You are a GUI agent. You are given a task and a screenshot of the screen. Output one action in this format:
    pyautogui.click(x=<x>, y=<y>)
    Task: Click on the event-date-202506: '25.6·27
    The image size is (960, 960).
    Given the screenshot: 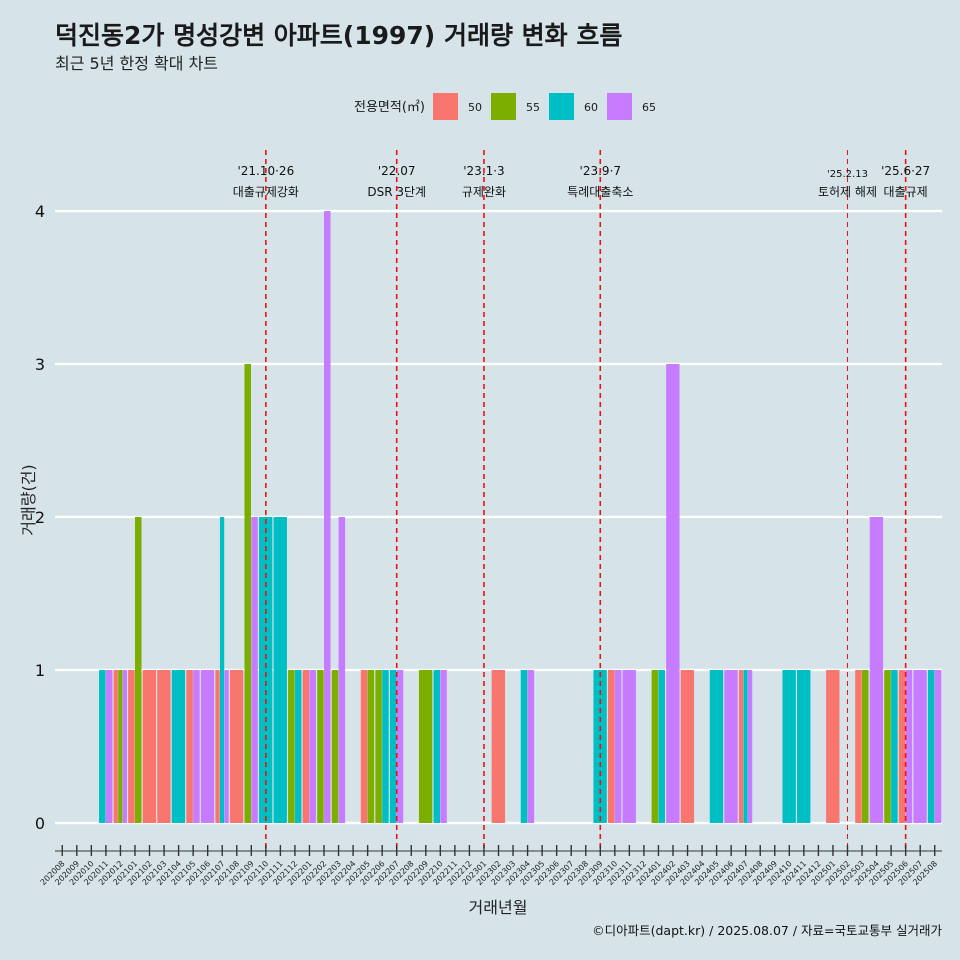 What is the action you would take?
    pyautogui.click(x=905, y=171)
    